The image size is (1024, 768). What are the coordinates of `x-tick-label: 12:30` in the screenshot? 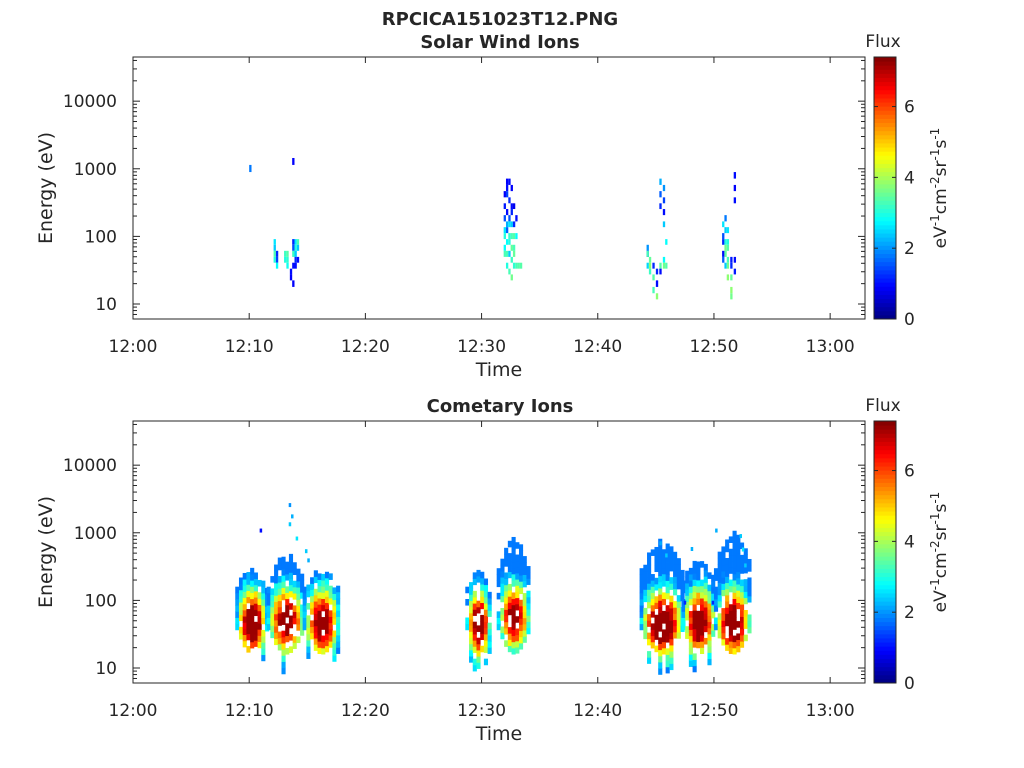 It's located at (481, 347).